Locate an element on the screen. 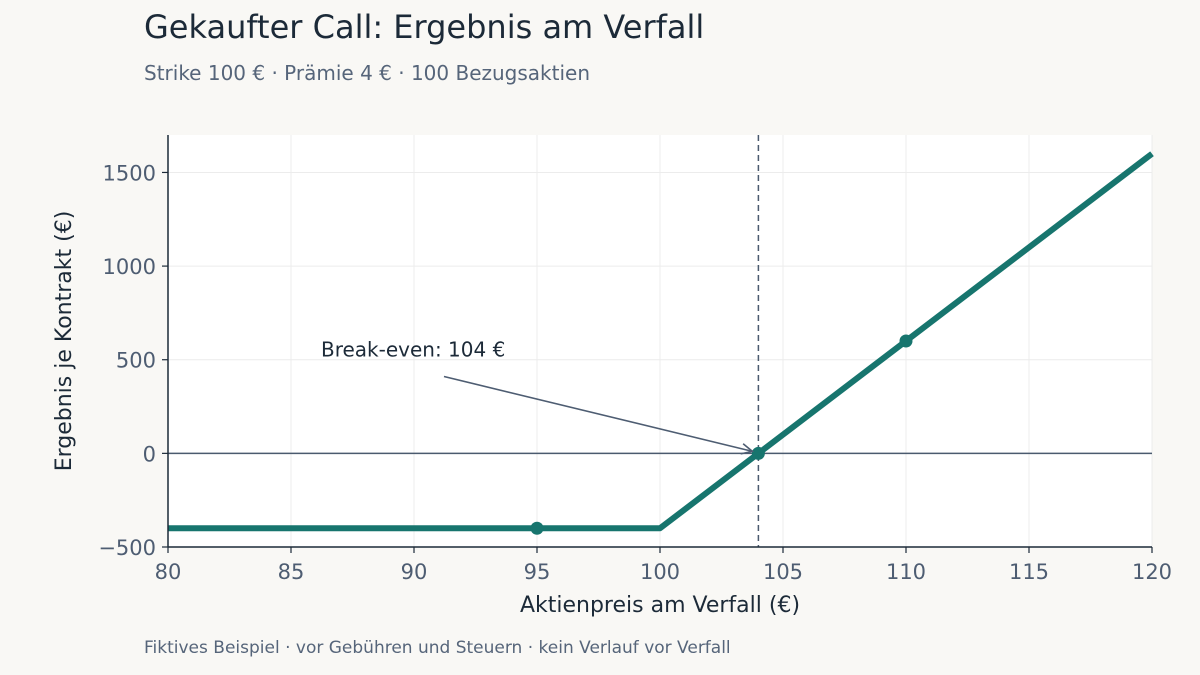 This screenshot has height=675, width=1200. x-tick-label: 85 is located at coordinates (291, 572).